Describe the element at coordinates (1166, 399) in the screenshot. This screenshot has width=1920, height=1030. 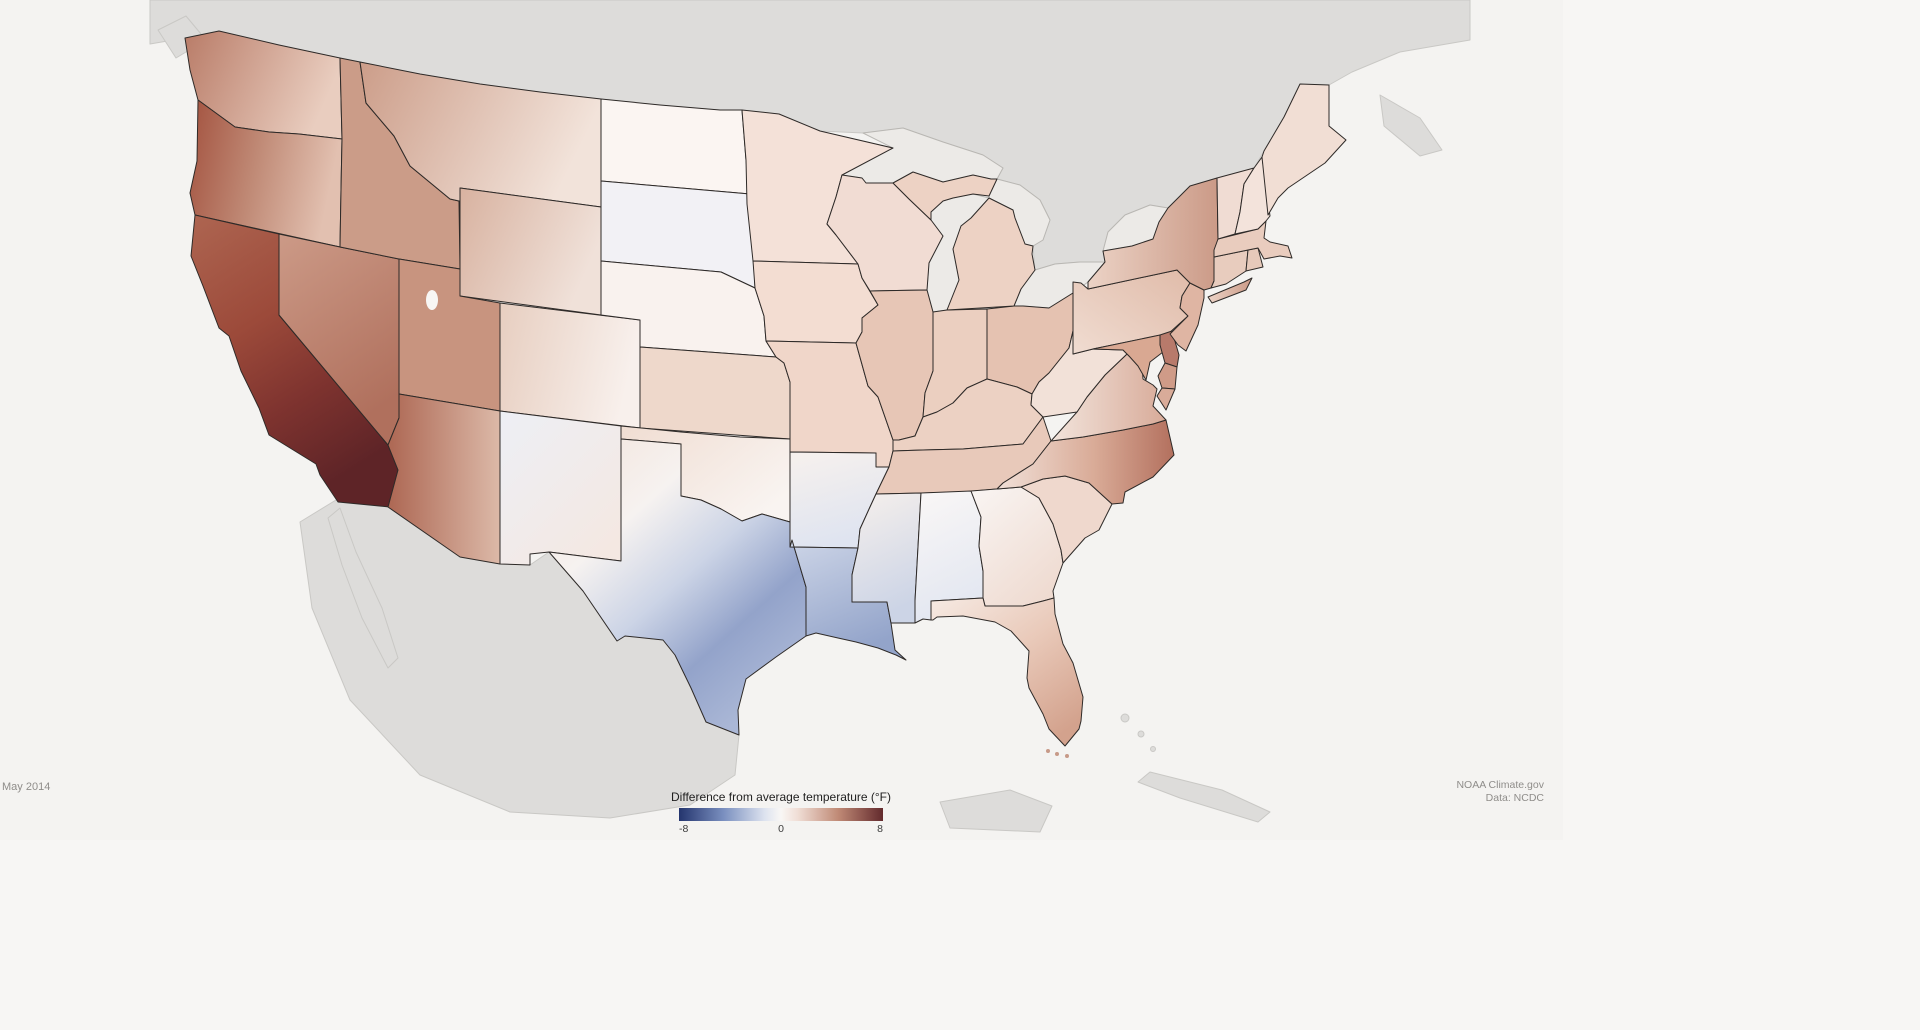
I see `state-vaes` at that location.